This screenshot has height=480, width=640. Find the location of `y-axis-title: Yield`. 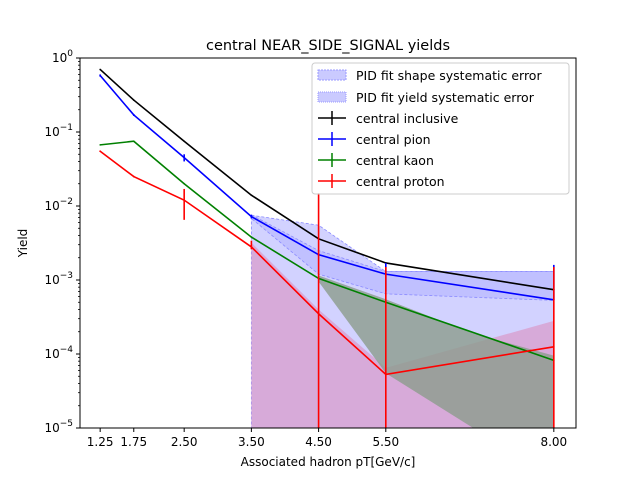

y-axis-title: Yield is located at coordinates (23, 244).